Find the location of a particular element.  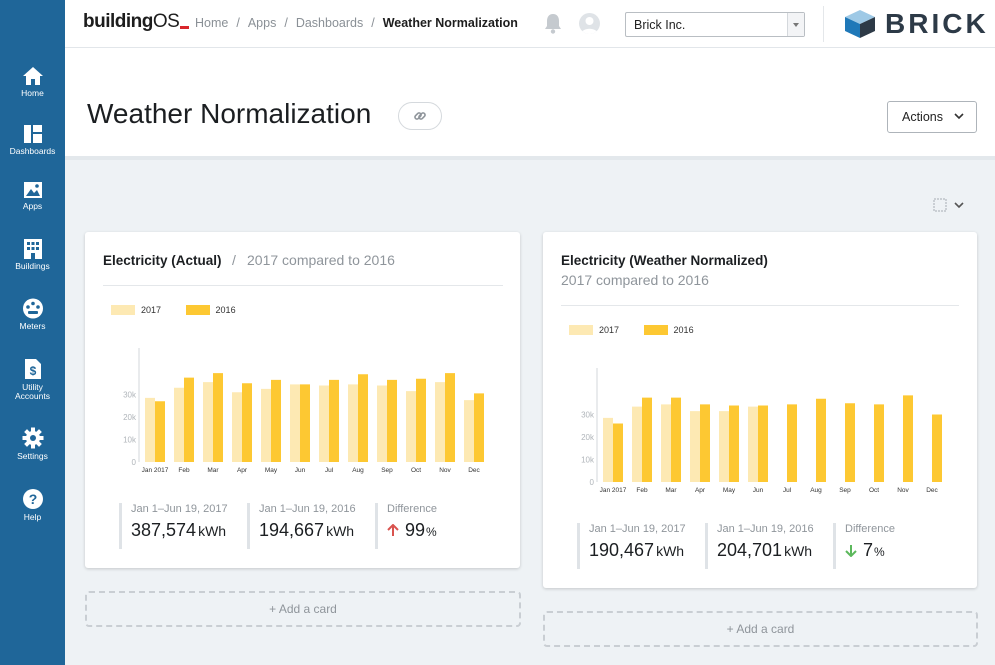

x-tick-label: Apr is located at coordinates (242, 470).